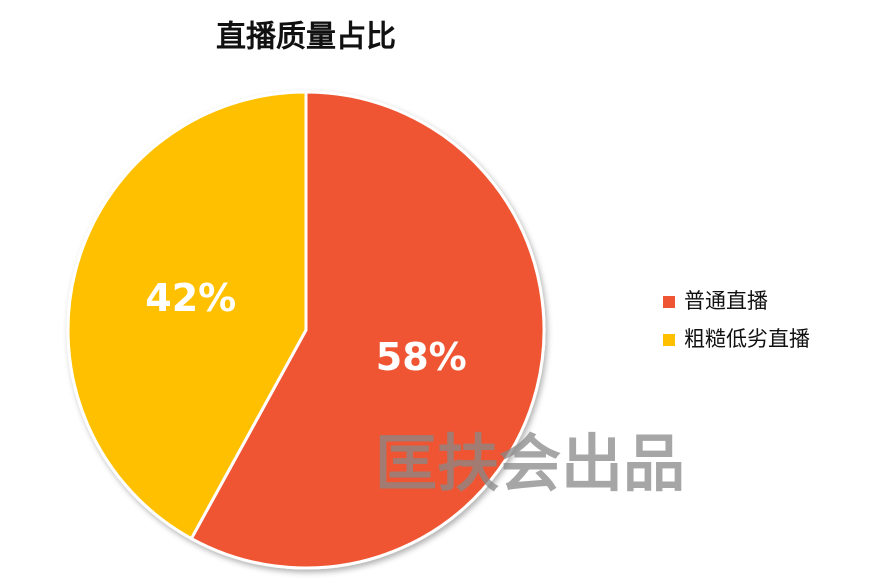  What do you see at coordinates (421, 357) in the screenshot?
I see `data-label: 58%` at bounding box center [421, 357].